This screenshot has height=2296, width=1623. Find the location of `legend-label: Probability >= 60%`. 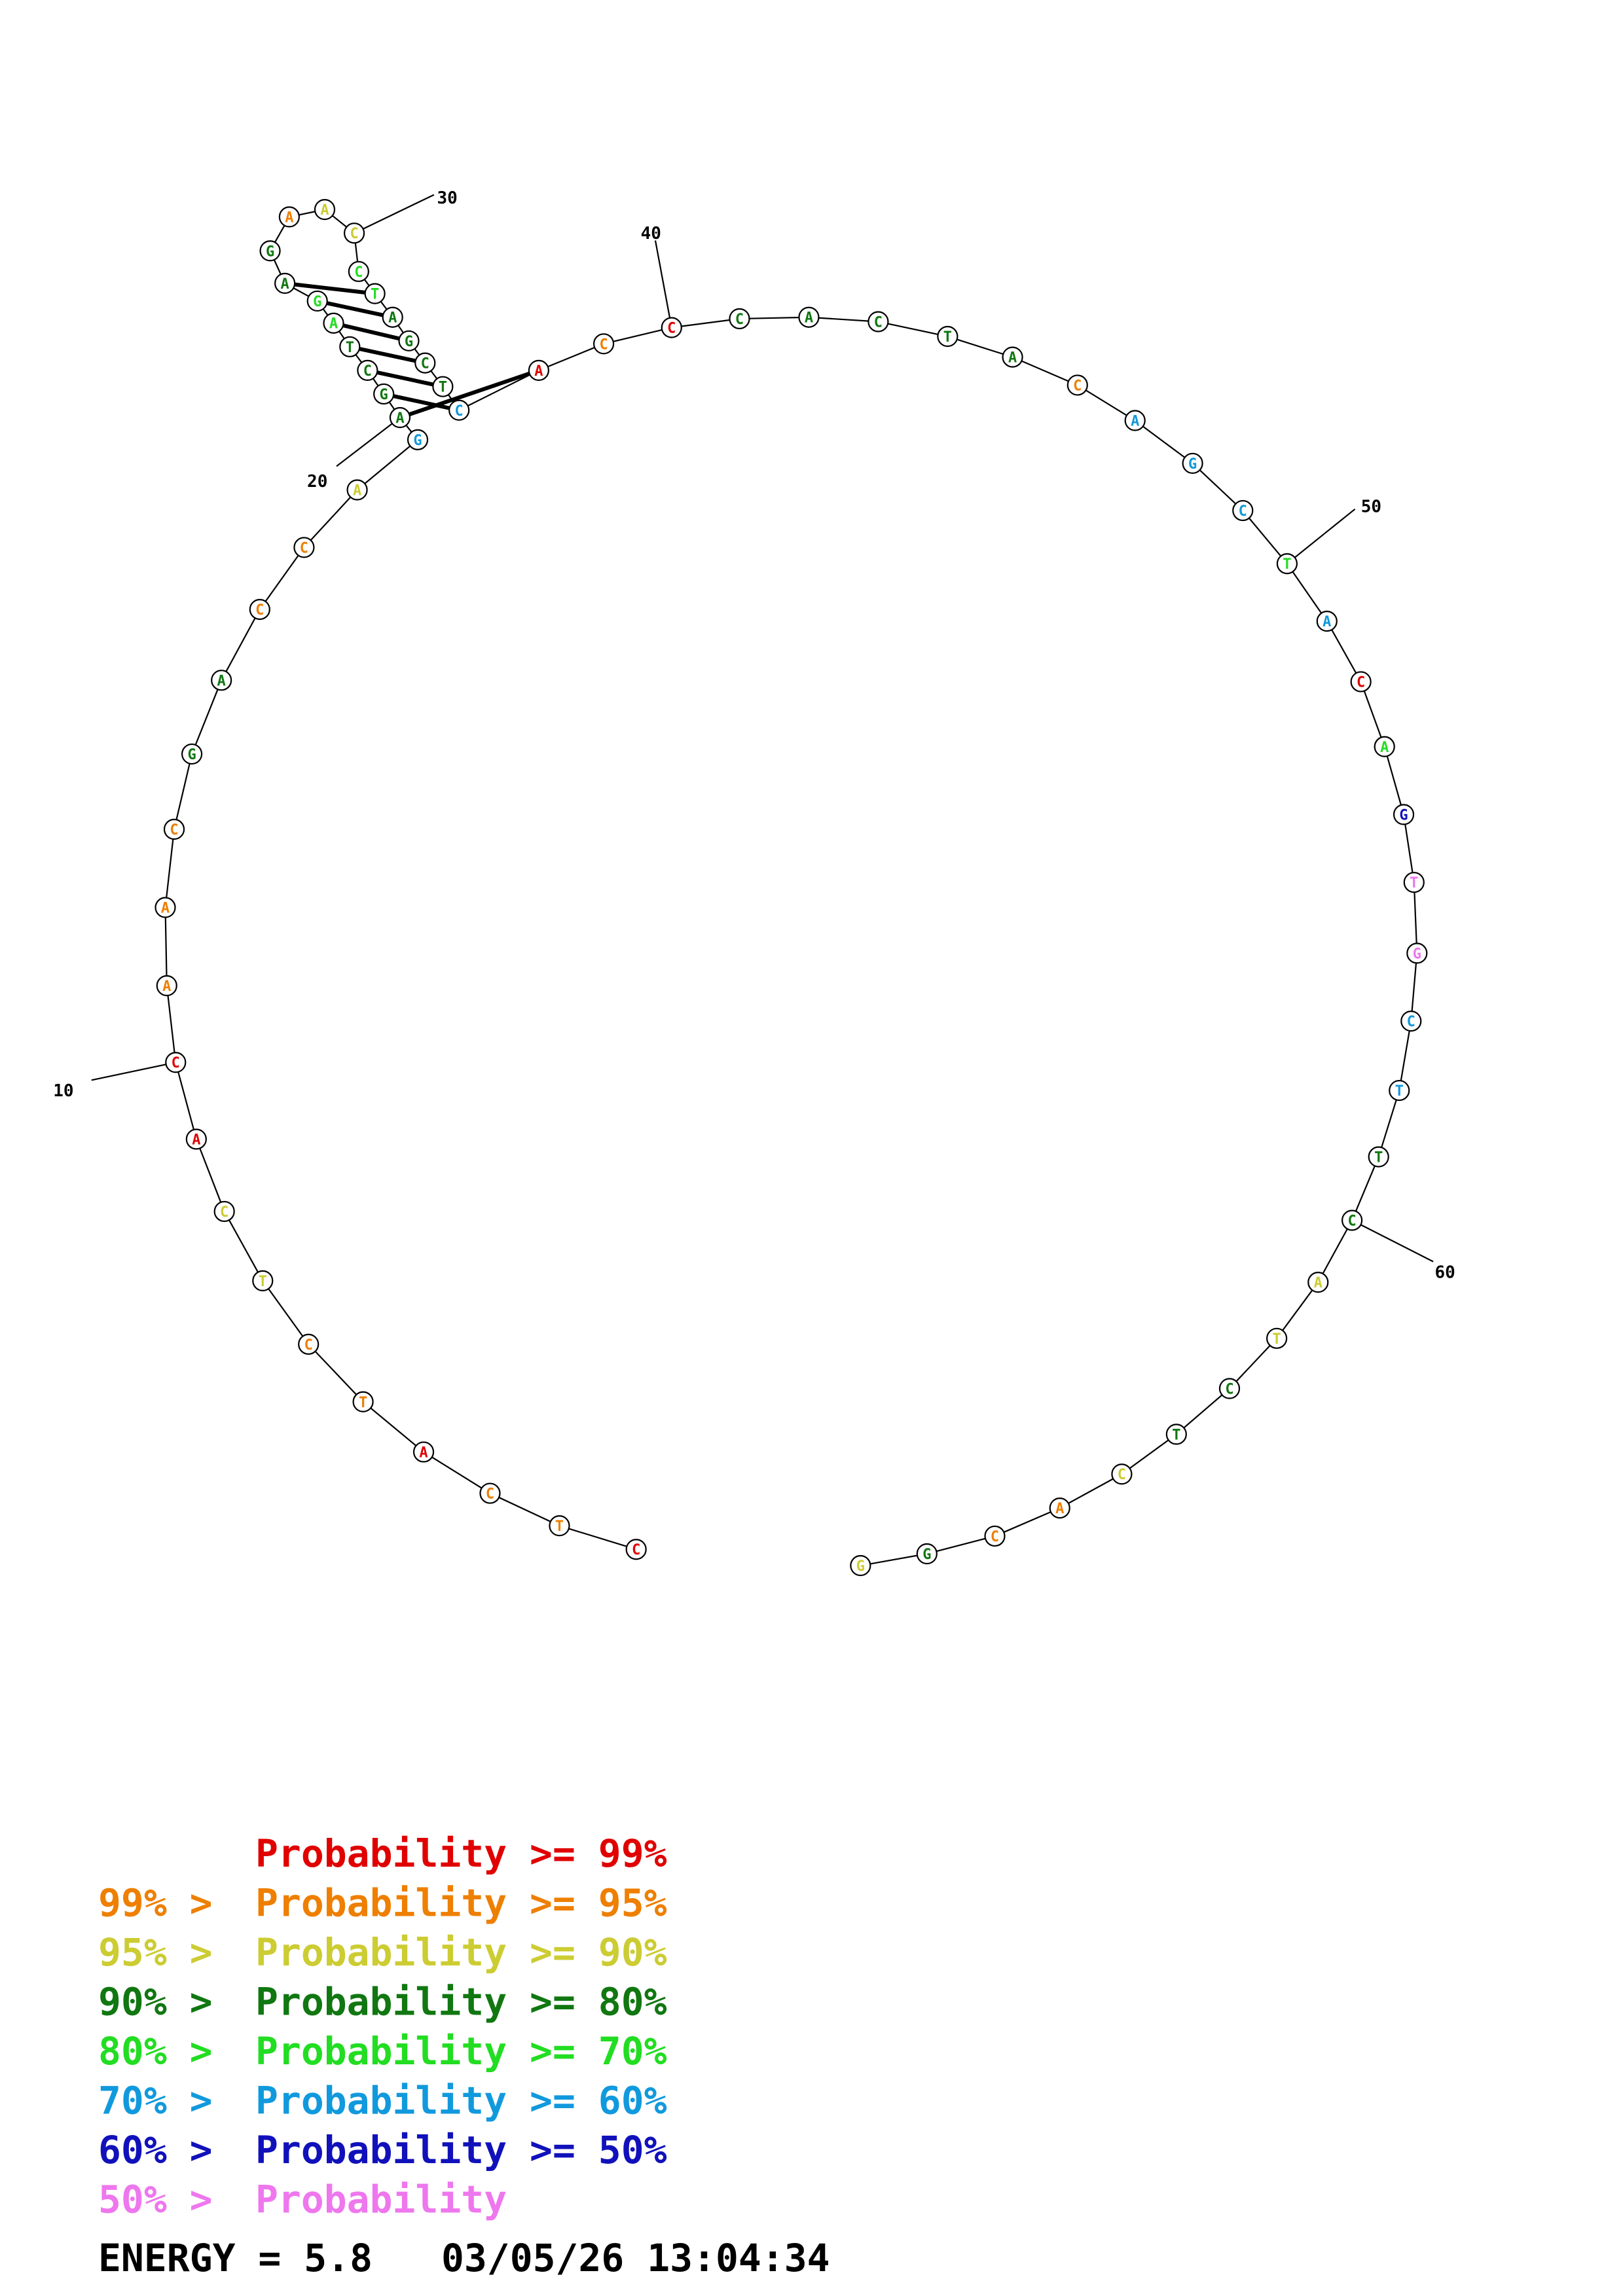

legend-label: Probability >= 60% is located at coordinates (461, 2101).